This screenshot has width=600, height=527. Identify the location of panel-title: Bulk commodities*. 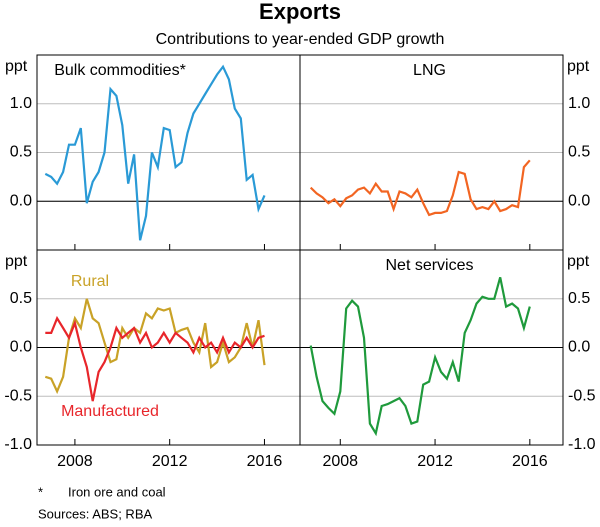
(120, 70).